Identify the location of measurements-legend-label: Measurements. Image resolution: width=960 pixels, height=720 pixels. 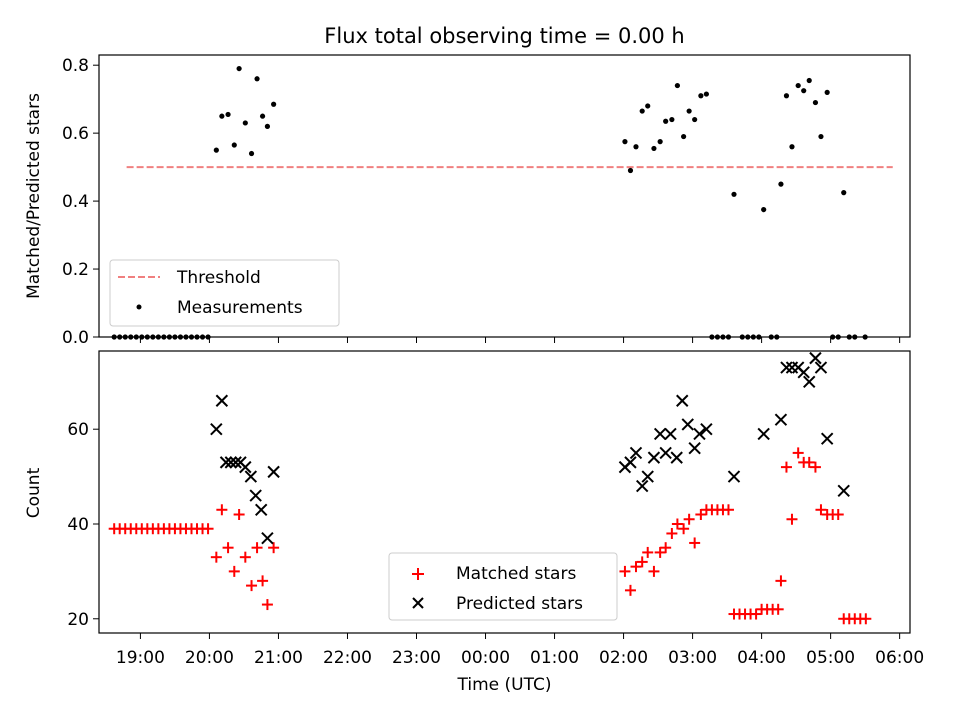
(240, 308).